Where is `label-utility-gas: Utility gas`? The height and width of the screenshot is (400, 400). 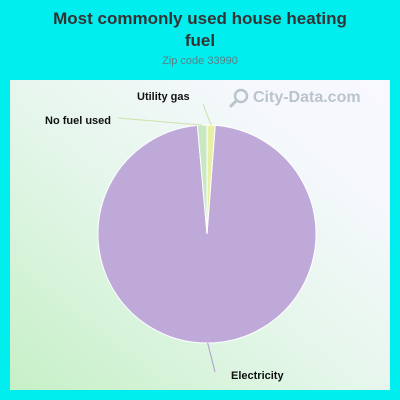
label-utility-gas: Utility gas is located at coordinates (163, 97).